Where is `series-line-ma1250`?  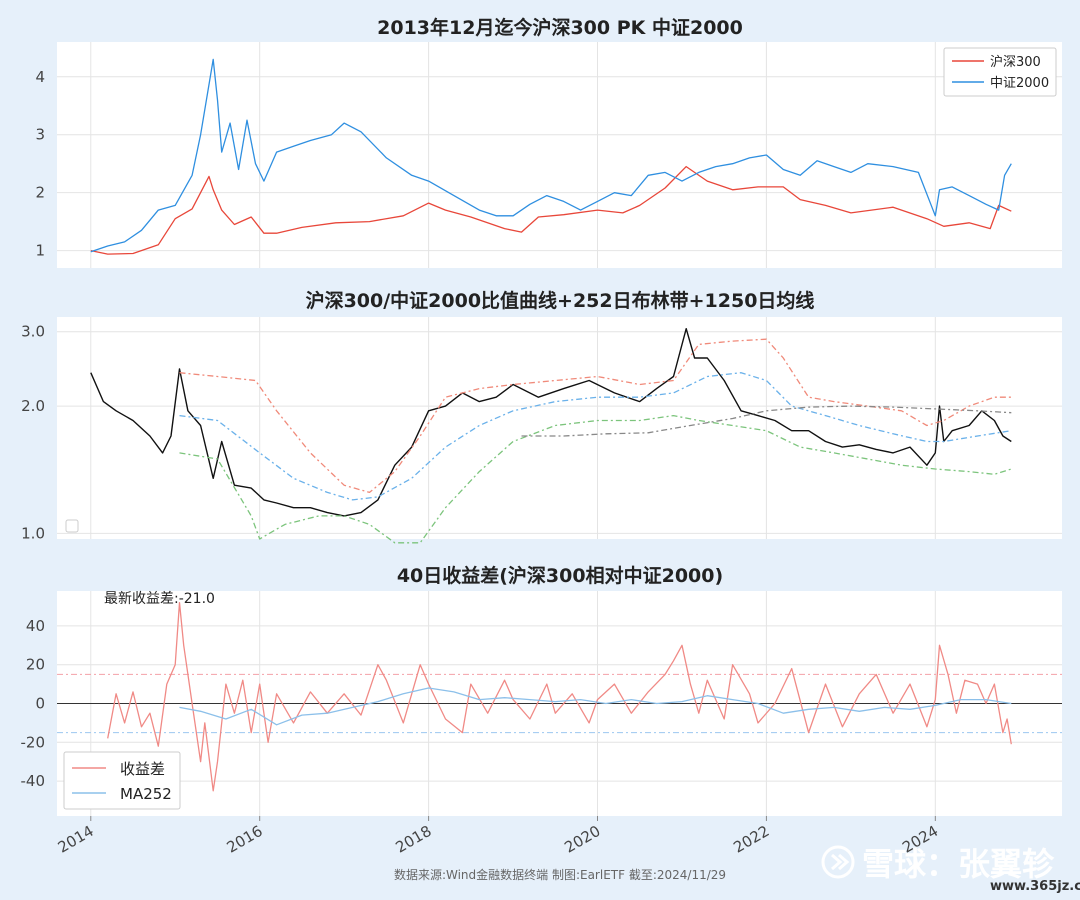
series-line-ma1250 is located at coordinates (766, 421).